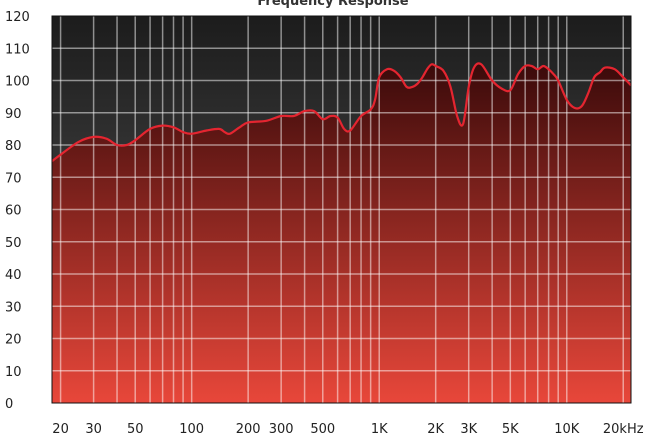 This screenshot has height=437, width=651. What do you see at coordinates (567, 429) in the screenshot?
I see `x-tick-label: 10K` at bounding box center [567, 429].